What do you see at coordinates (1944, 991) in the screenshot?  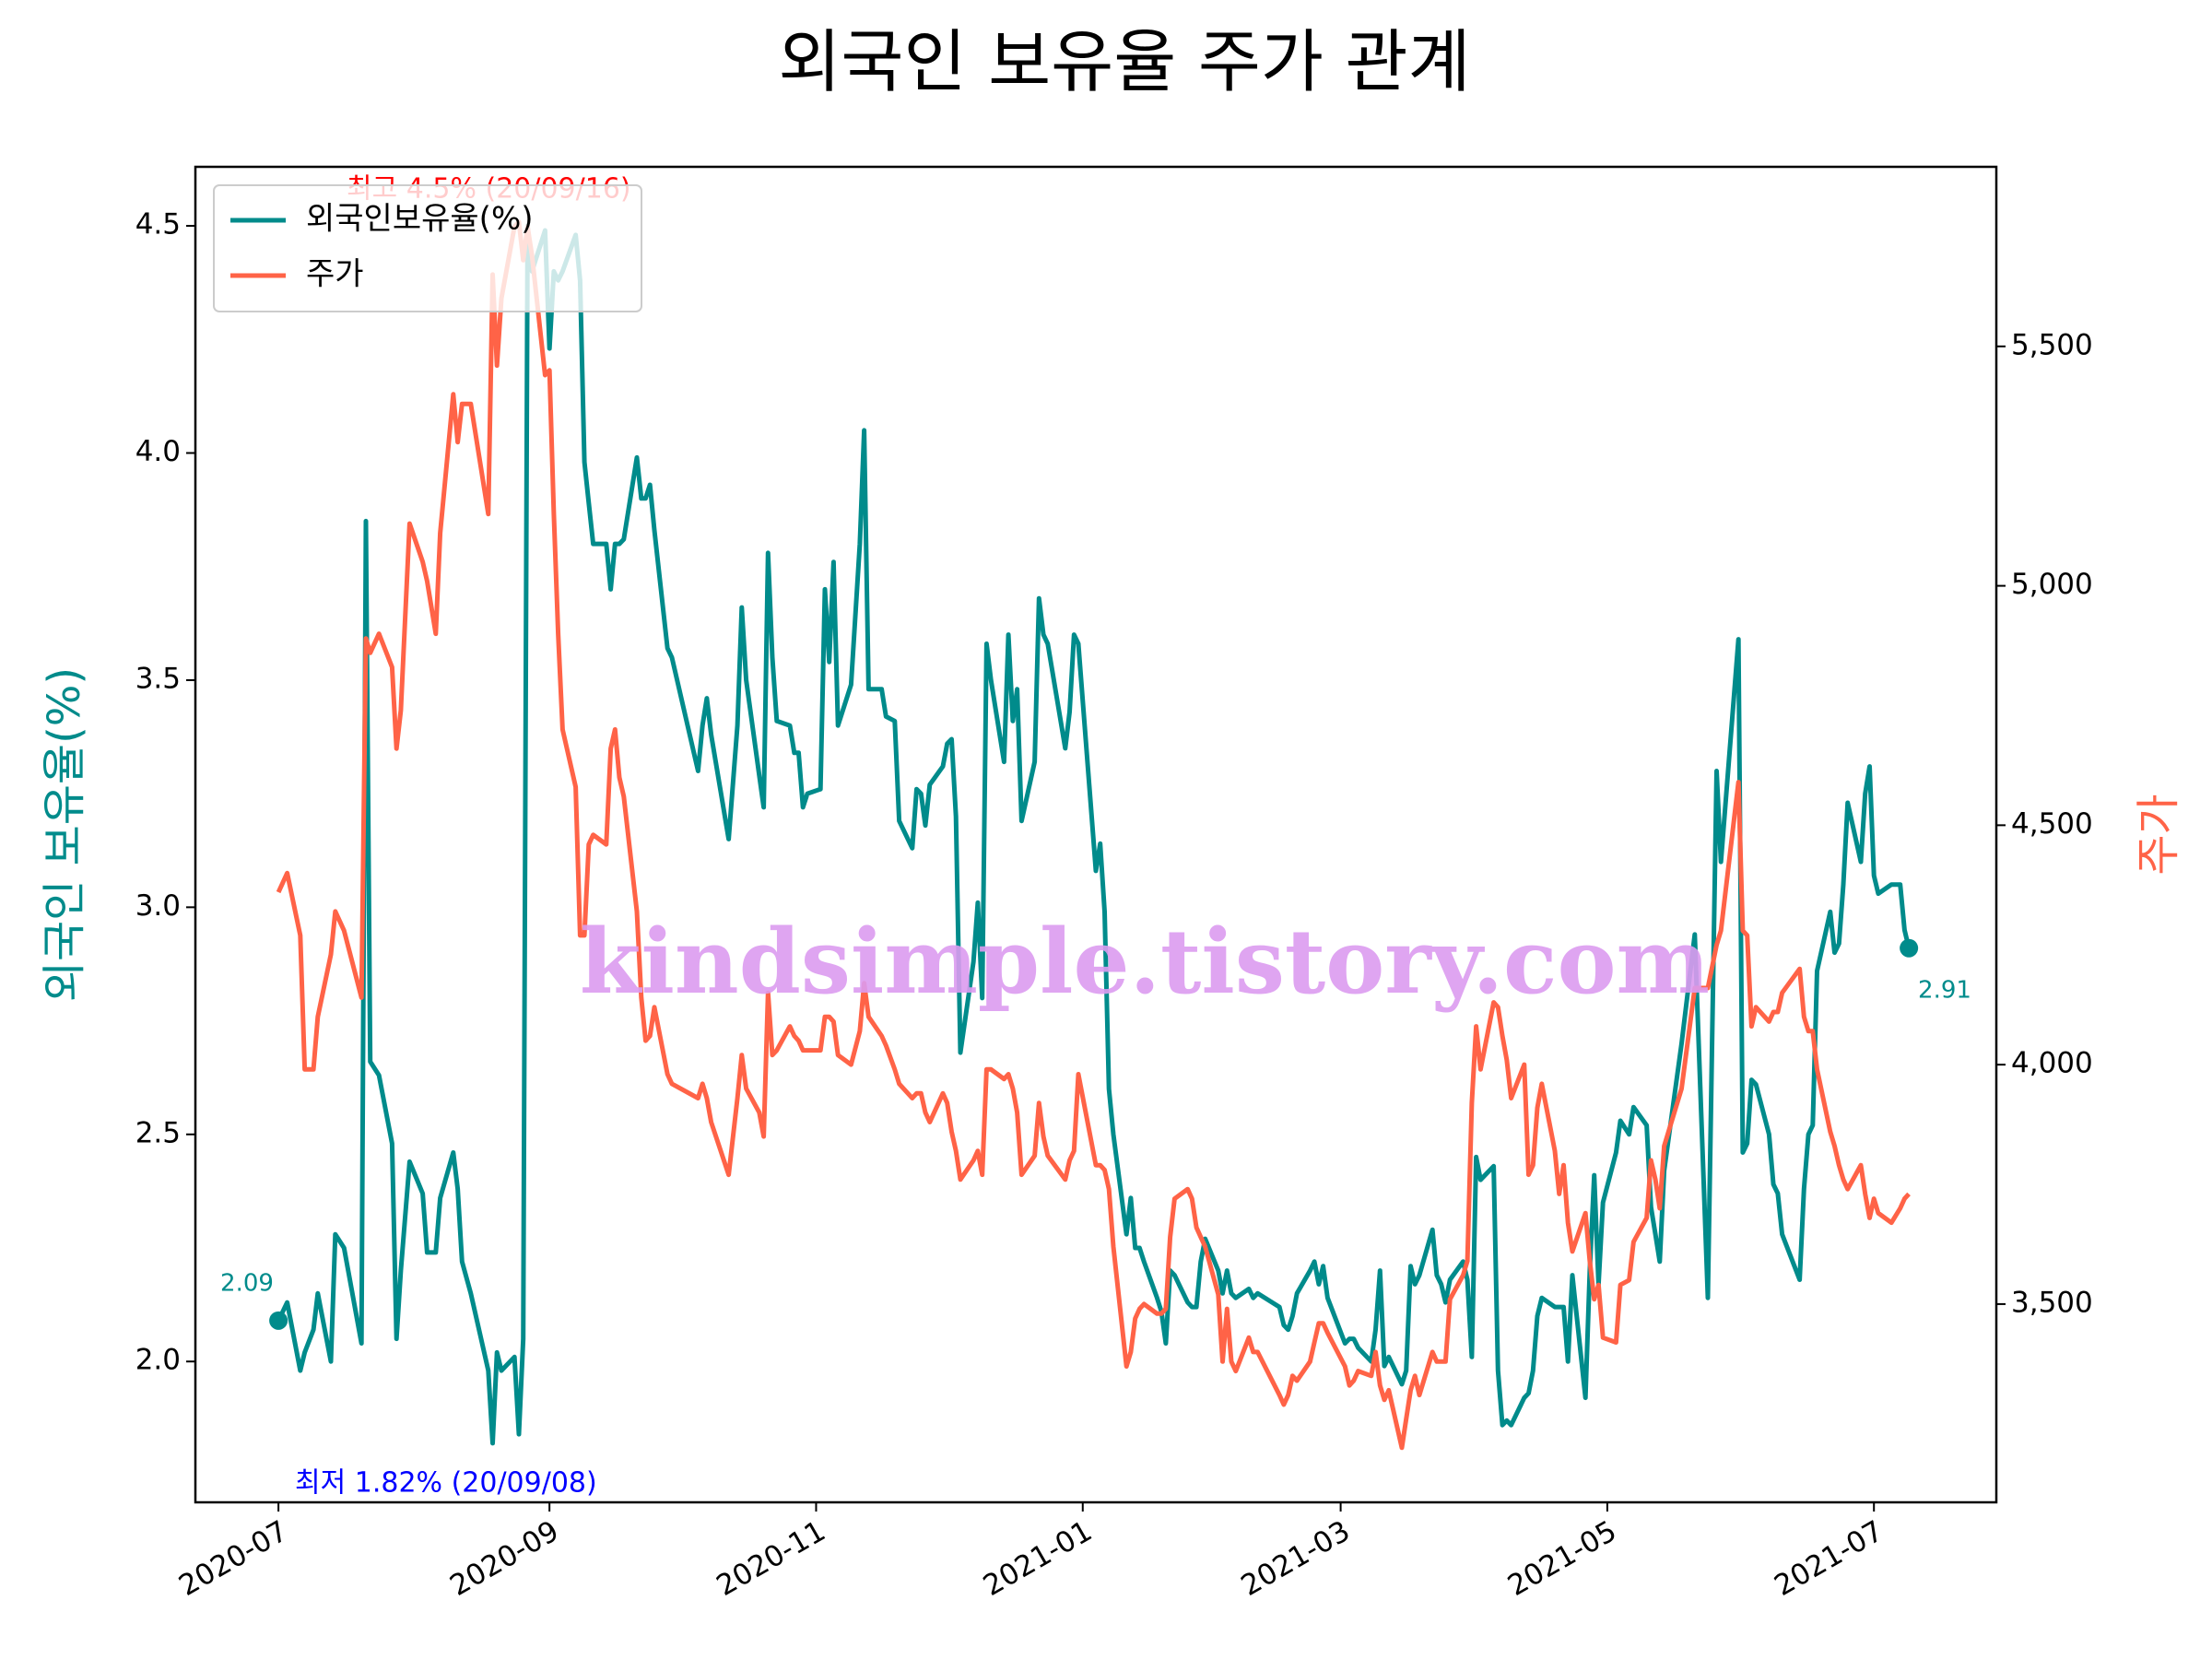 I see `annotation: 2.91` at bounding box center [1944, 991].